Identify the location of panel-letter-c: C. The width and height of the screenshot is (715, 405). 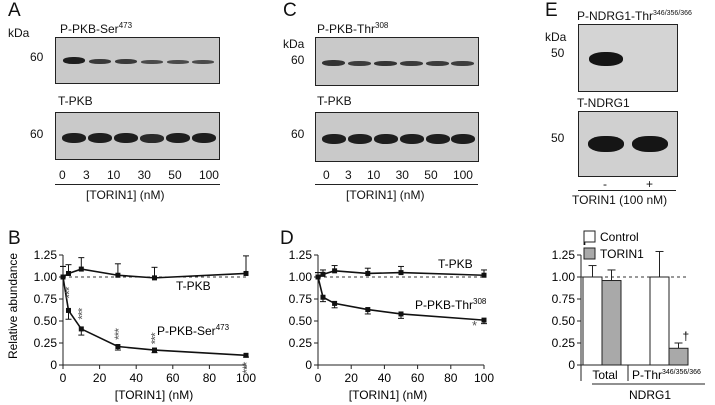
(290, 10).